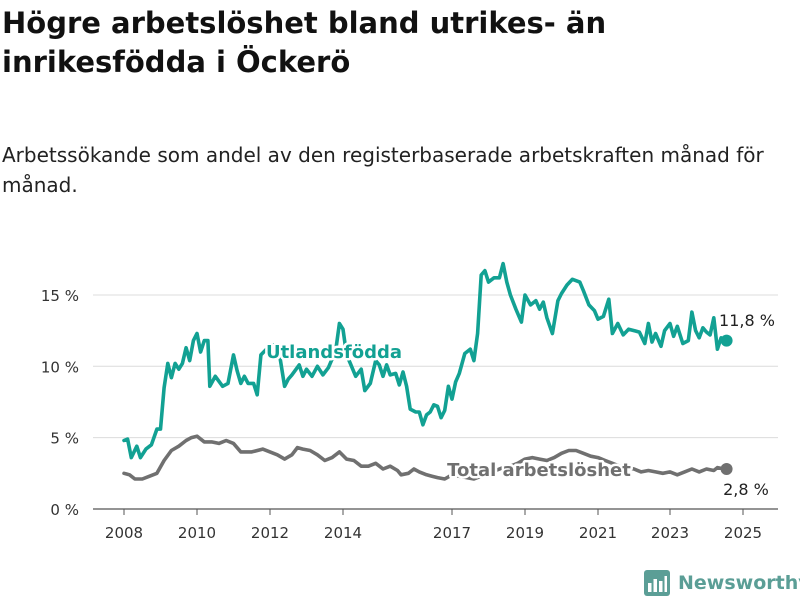  I want to click on x-tick-label: 2025, so click(743, 533).